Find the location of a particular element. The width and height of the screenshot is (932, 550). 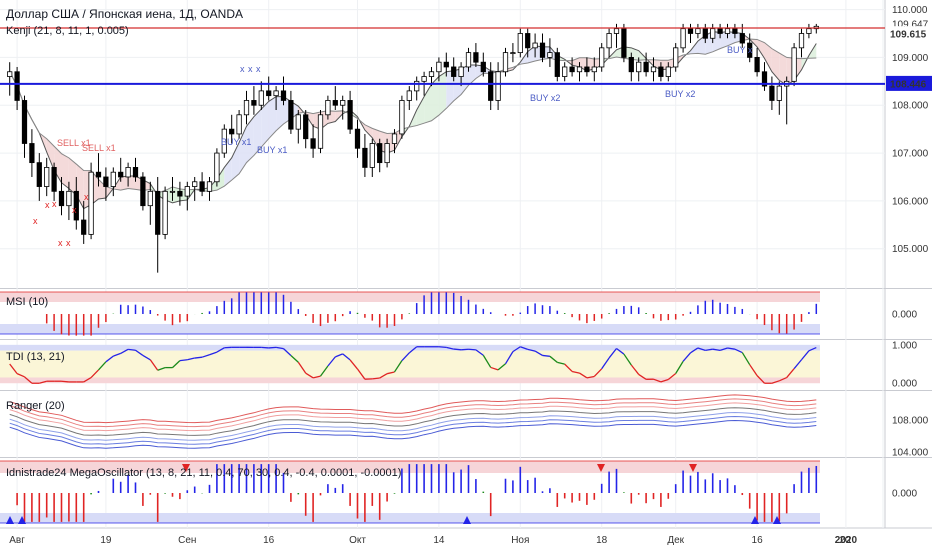

signal-label: BUY x2 is located at coordinates (680, 94).